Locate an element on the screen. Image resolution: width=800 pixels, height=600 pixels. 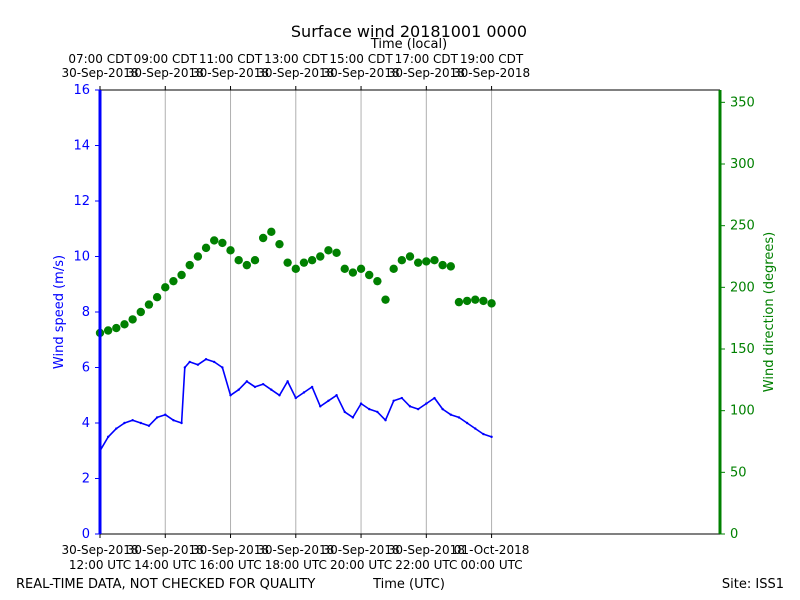
top-axis-label: Time (local) is located at coordinates (408, 44).